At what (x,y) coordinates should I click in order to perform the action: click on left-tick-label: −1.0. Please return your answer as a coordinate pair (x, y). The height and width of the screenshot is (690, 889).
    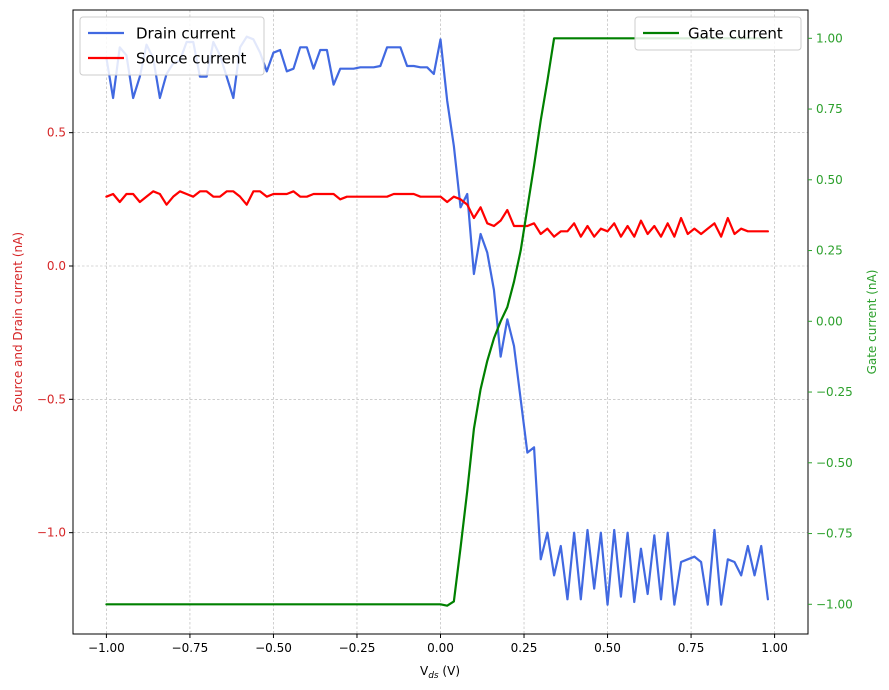
    Looking at the image, I should click on (51, 533).